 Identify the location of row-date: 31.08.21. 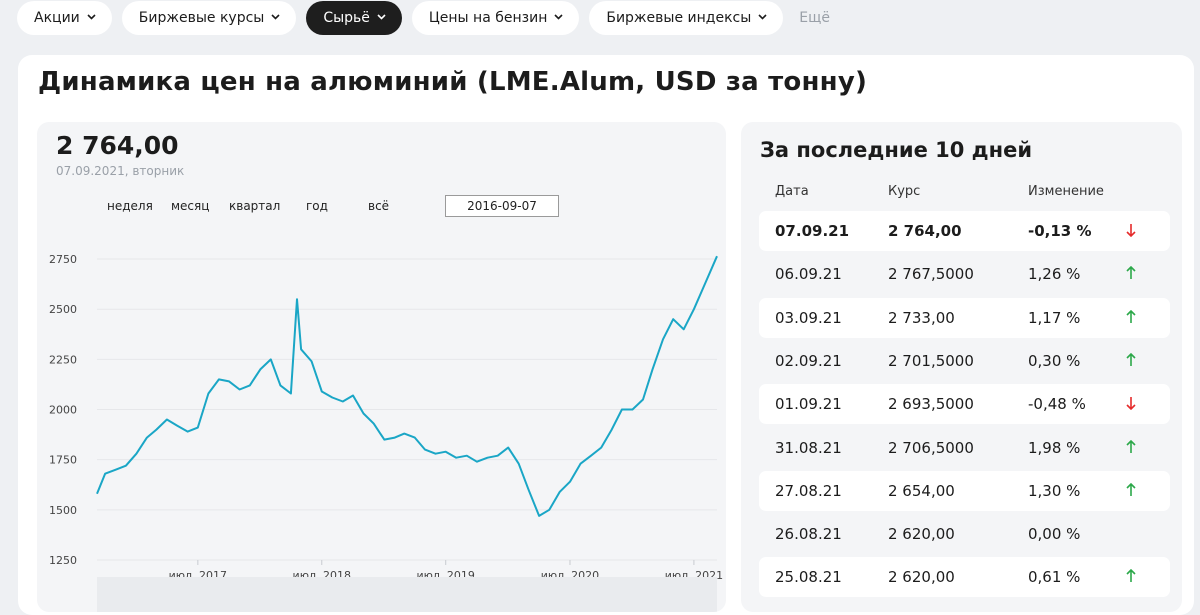
(808, 447).